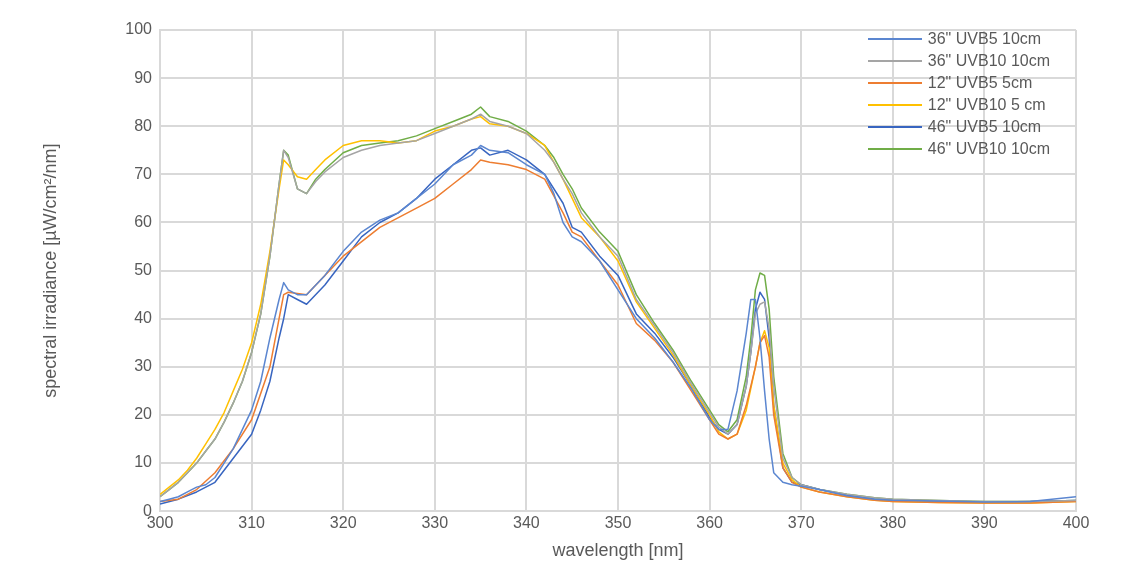 This screenshot has width=1124, height=574. I want to click on y-axis-title: spectral irradiance [µW/cm²/nm], so click(49, 270).